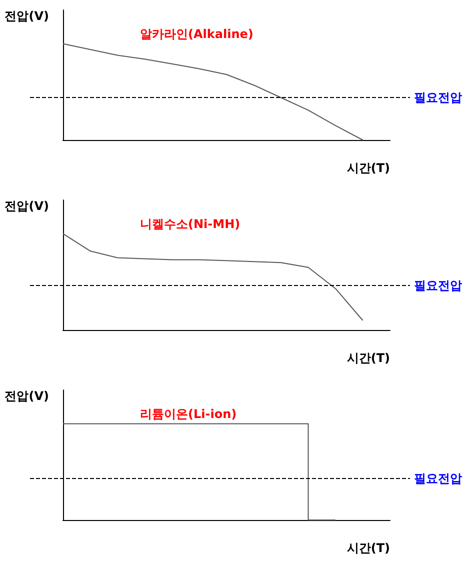 This screenshot has width=472, height=571. I want to click on text: 니켈수소(Ni-MH), so click(190, 224).